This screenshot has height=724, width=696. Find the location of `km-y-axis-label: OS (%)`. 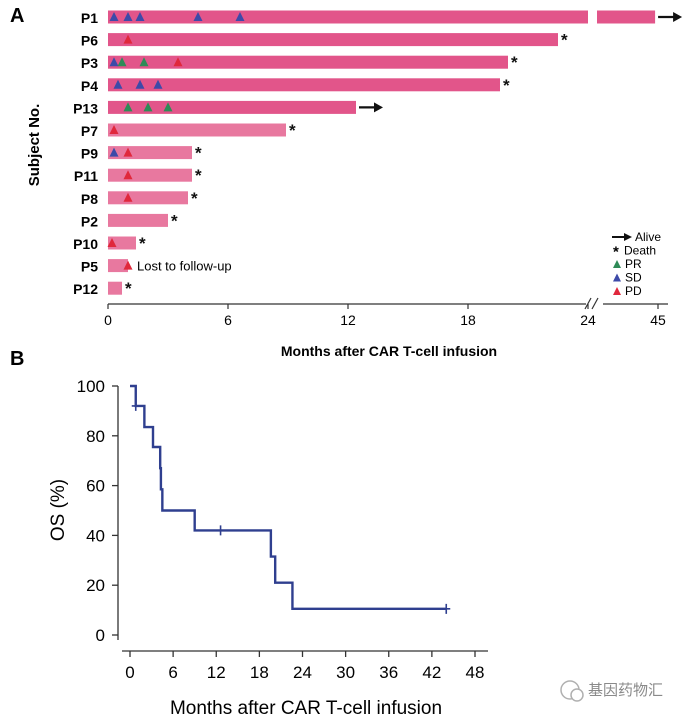

km-y-axis-label: OS (%) is located at coordinates (58, 510).